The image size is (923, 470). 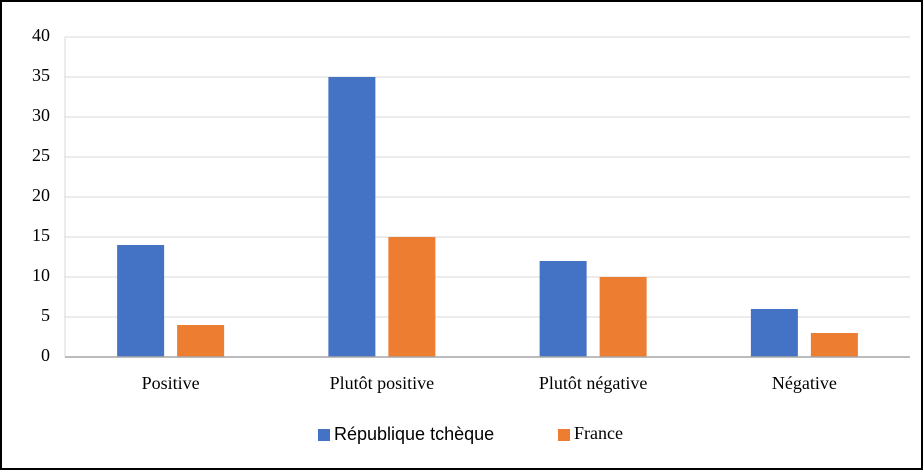 What do you see at coordinates (171, 383) in the screenshot?
I see `x-tick-label: Positive` at bounding box center [171, 383].